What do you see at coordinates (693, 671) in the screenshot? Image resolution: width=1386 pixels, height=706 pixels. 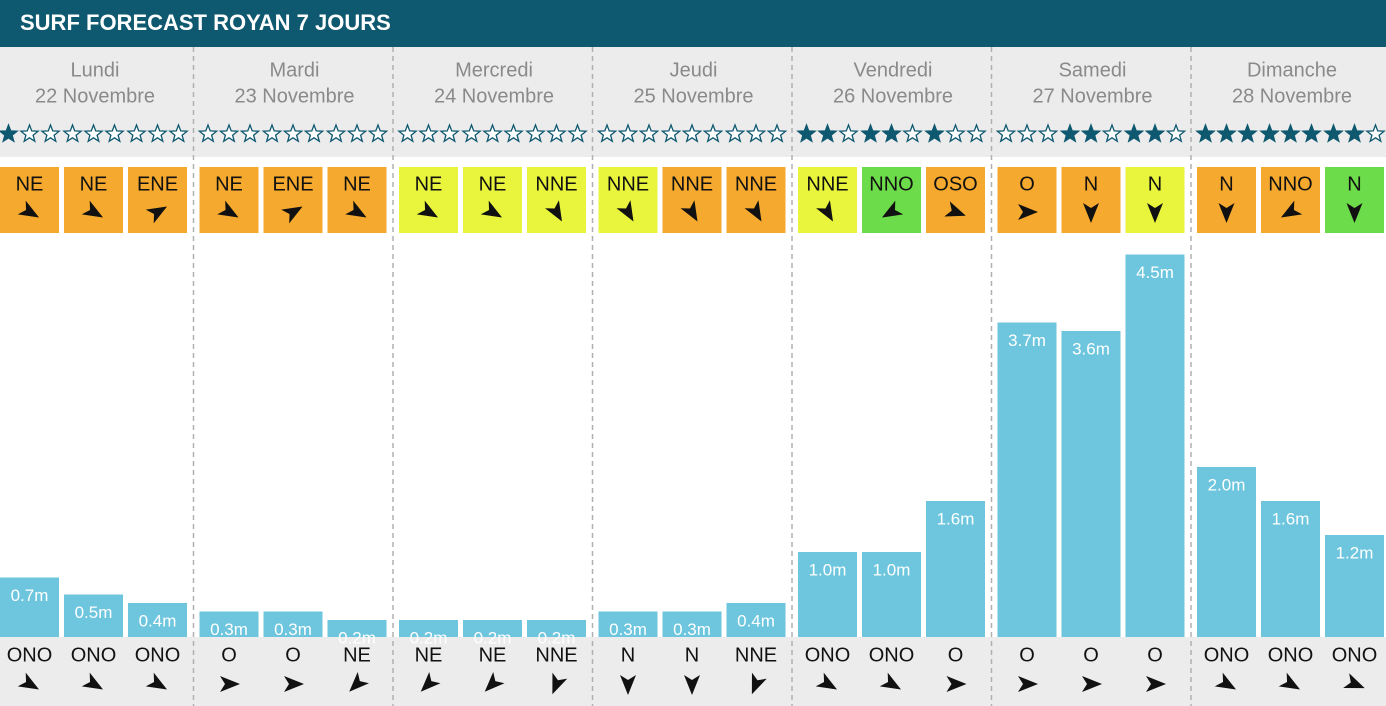 I see `swell-band` at bounding box center [693, 671].